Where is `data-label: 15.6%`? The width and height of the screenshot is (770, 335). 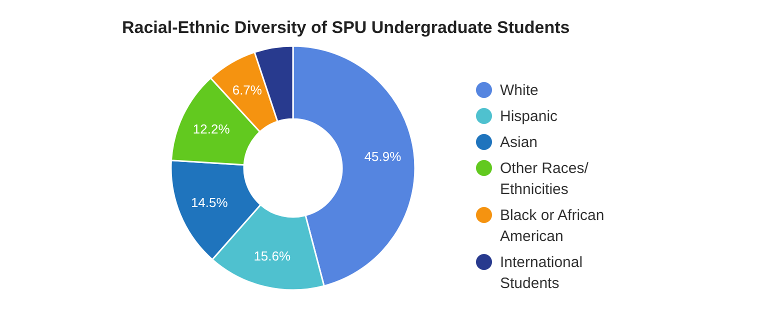
data-label: 15.6% is located at coordinates (273, 256).